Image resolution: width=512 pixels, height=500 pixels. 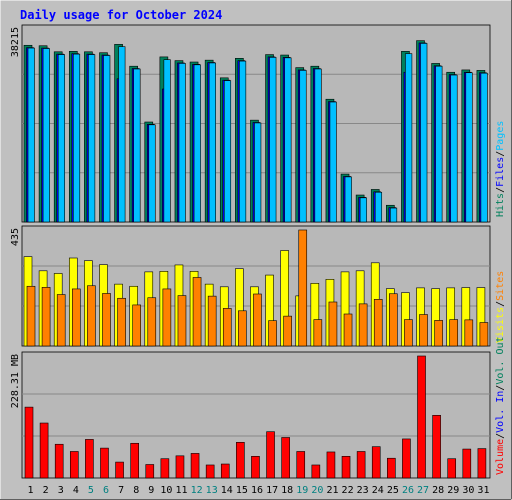 I want to click on day-label: 13, so click(x=212, y=490).